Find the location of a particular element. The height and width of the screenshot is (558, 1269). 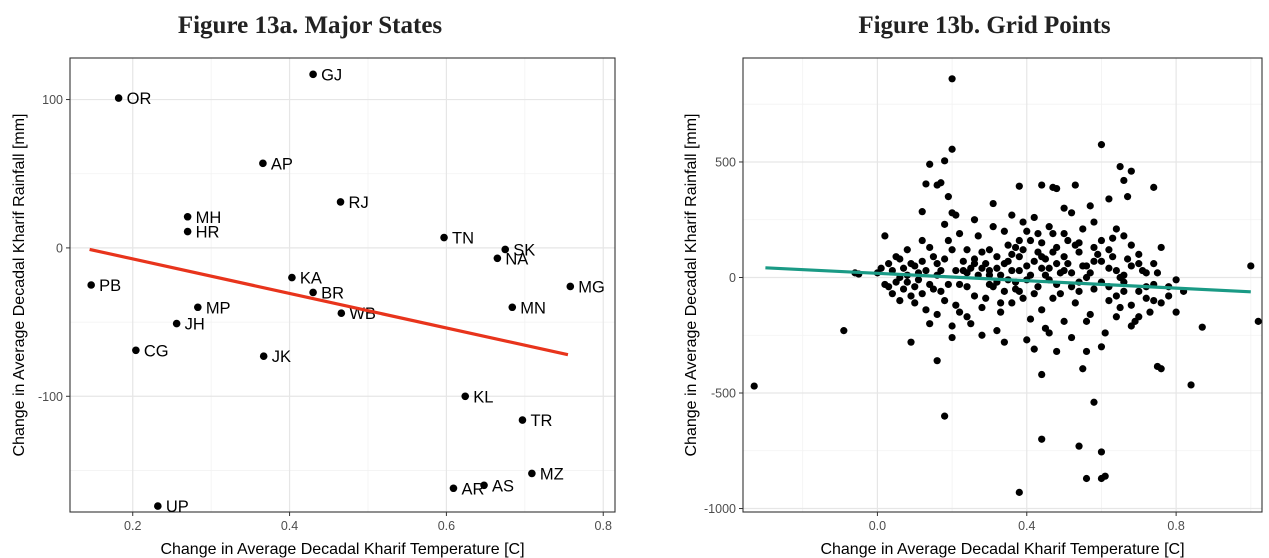

point-label-cg: CG is located at coordinates (156, 351).